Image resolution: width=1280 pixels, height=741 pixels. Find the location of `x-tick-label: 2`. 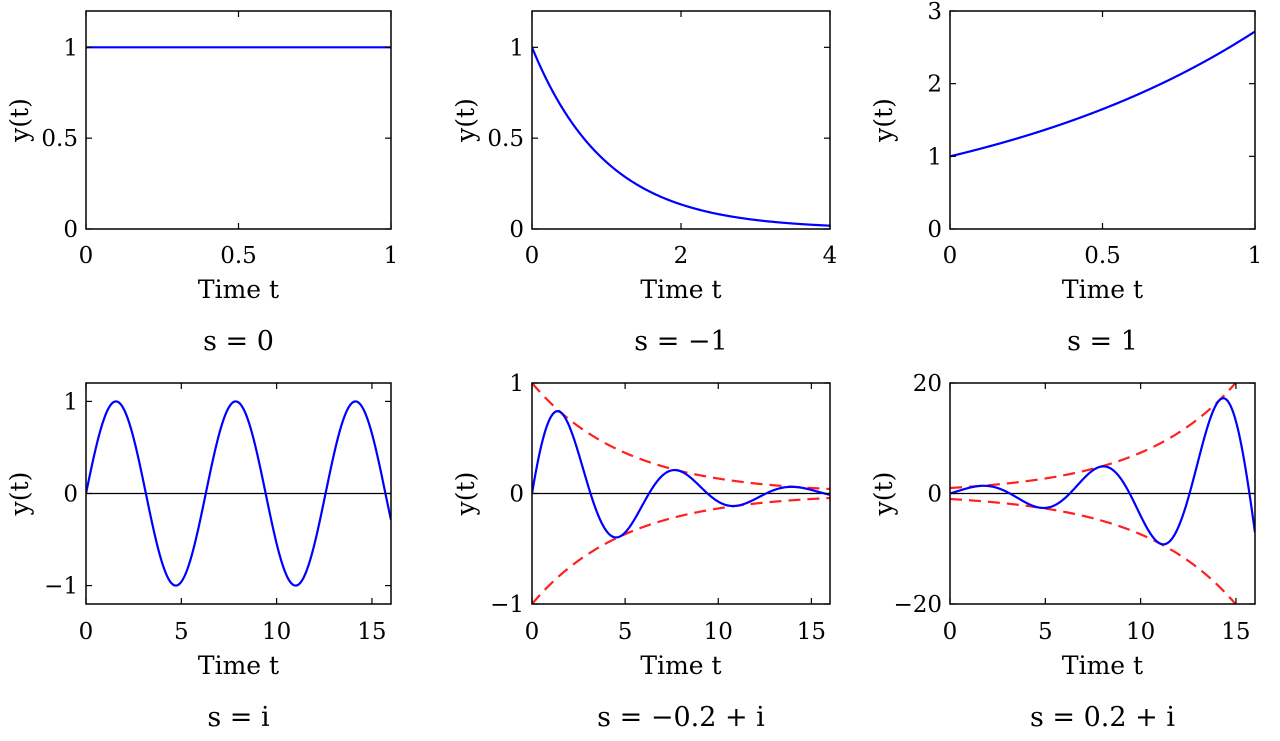

x-tick-label: 2 is located at coordinates (681, 256).